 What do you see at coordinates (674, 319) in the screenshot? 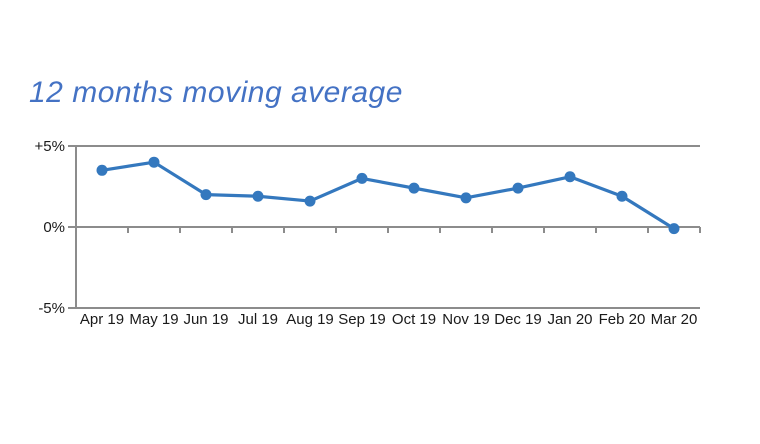
I see `x-axis-label: Mar 20` at bounding box center [674, 319].